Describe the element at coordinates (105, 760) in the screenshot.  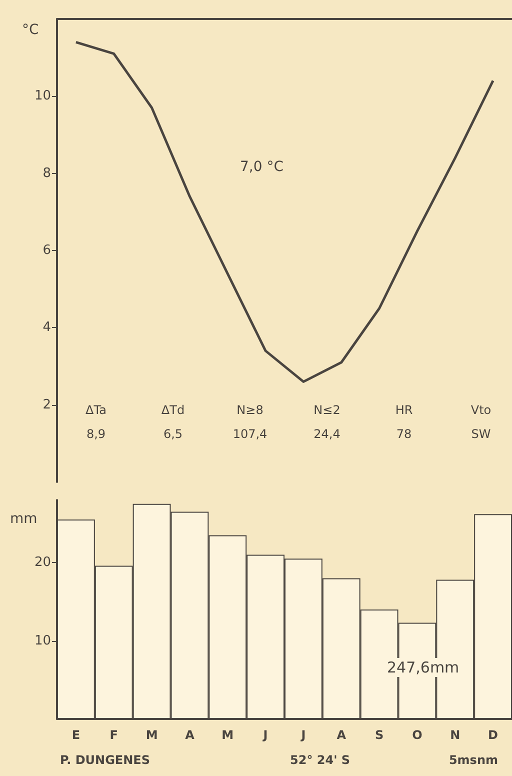
I see `text: P. DUNGENES` at that location.